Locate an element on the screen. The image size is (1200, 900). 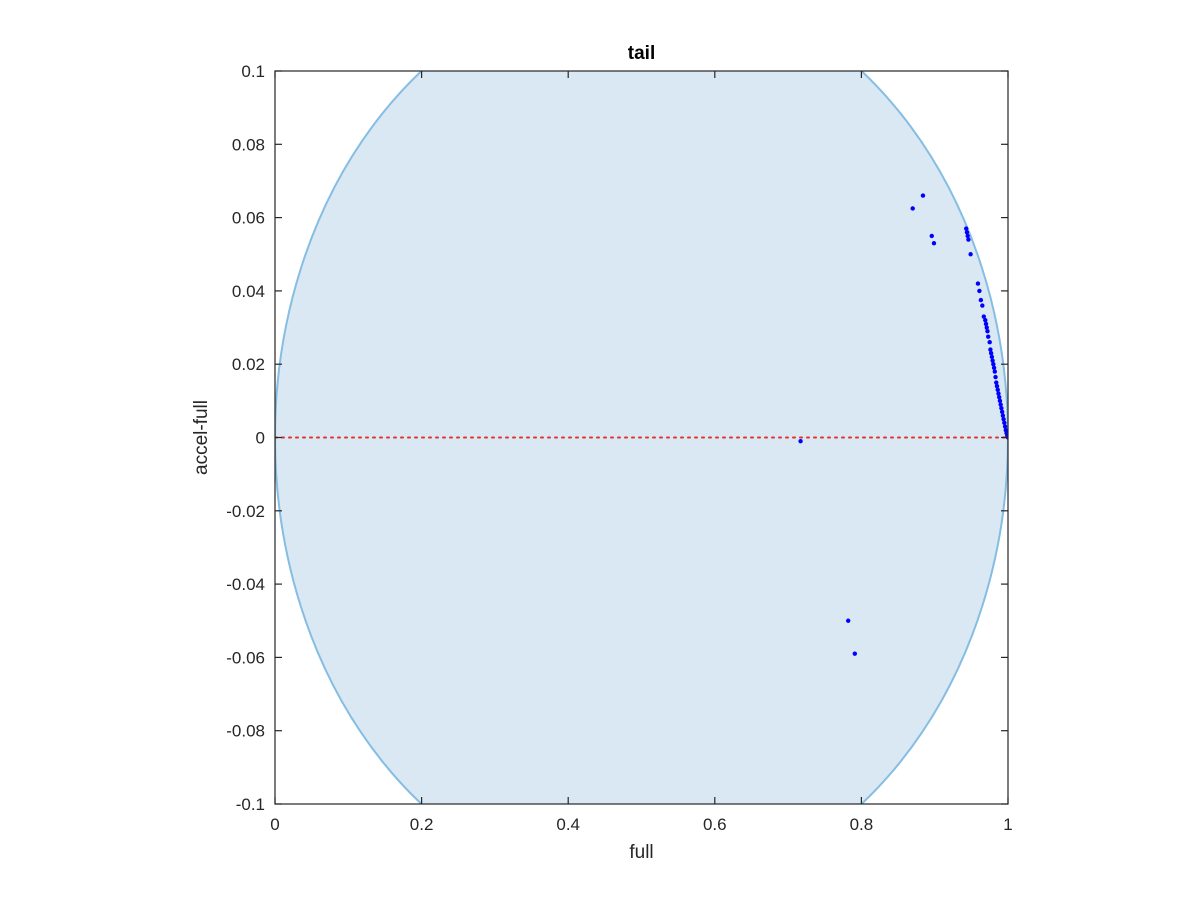
x-tick-label: 0.6 is located at coordinates (715, 824).